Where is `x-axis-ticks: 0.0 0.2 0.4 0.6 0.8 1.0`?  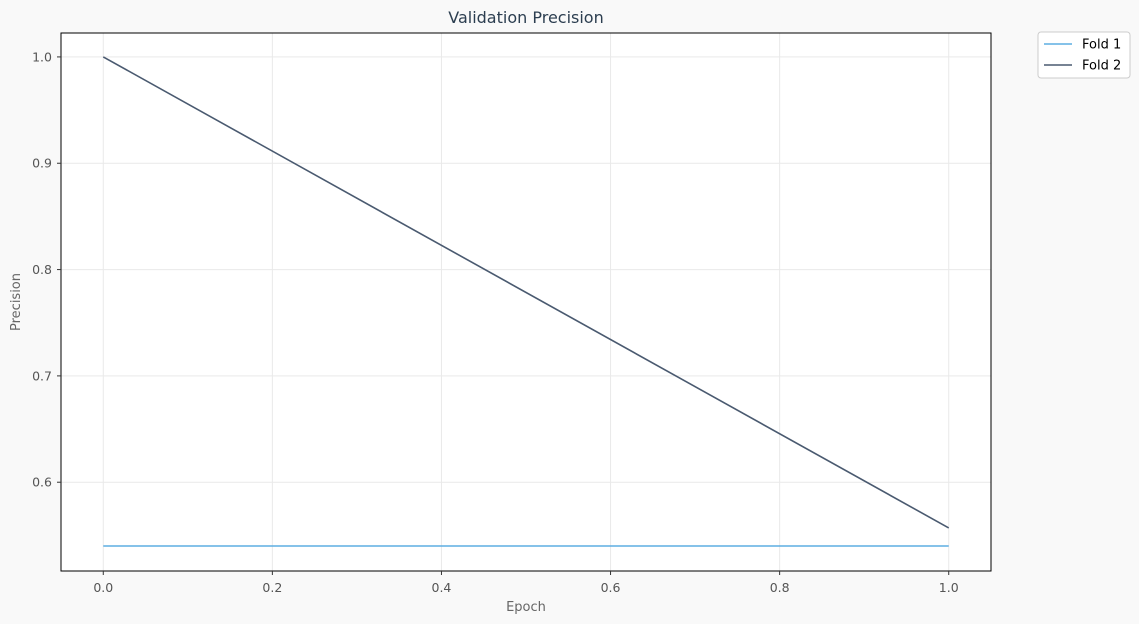 x-axis-ticks: 0.0 0.2 0.4 0.6 0.8 1.0 is located at coordinates (526, 583).